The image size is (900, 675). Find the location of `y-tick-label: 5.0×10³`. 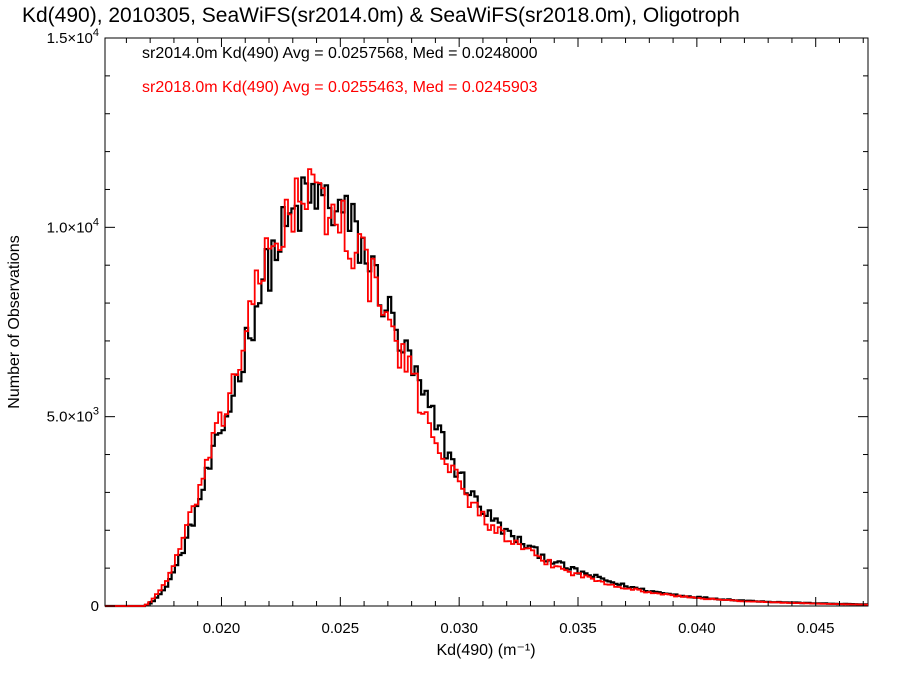

y-tick-label: 5.0×10³ is located at coordinates (73, 416).